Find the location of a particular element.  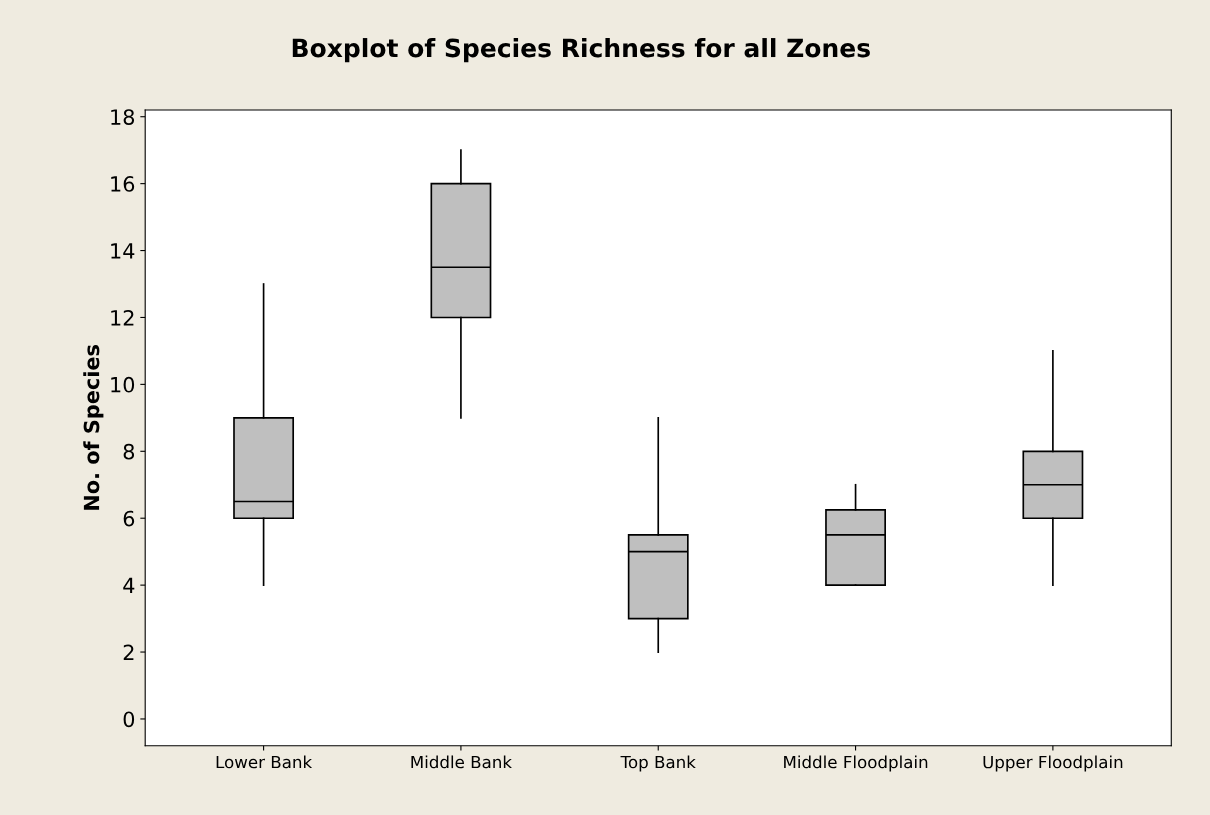

y-tick-label: 14 is located at coordinates (123, 251).